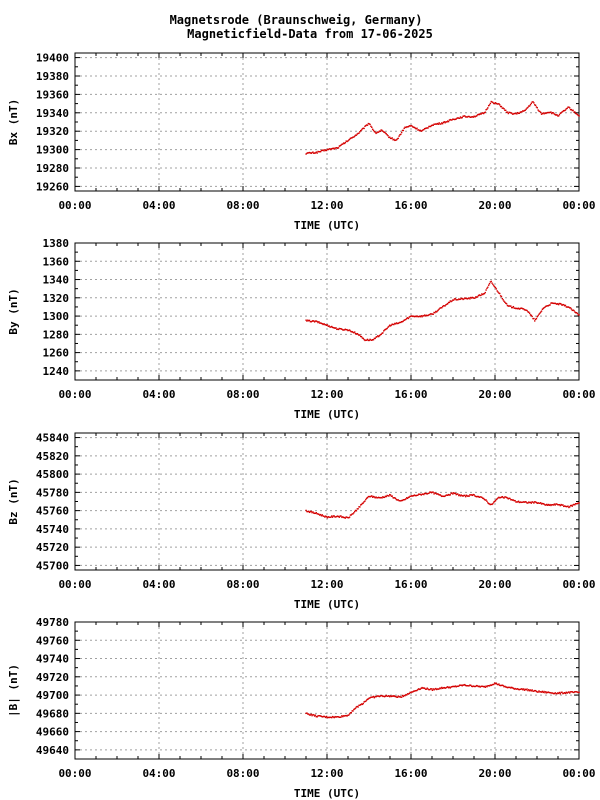 The width and height of the screenshot is (600, 800). Describe the element at coordinates (13, 690) in the screenshot. I see `y-axis-label: |B| (nT)` at that location.